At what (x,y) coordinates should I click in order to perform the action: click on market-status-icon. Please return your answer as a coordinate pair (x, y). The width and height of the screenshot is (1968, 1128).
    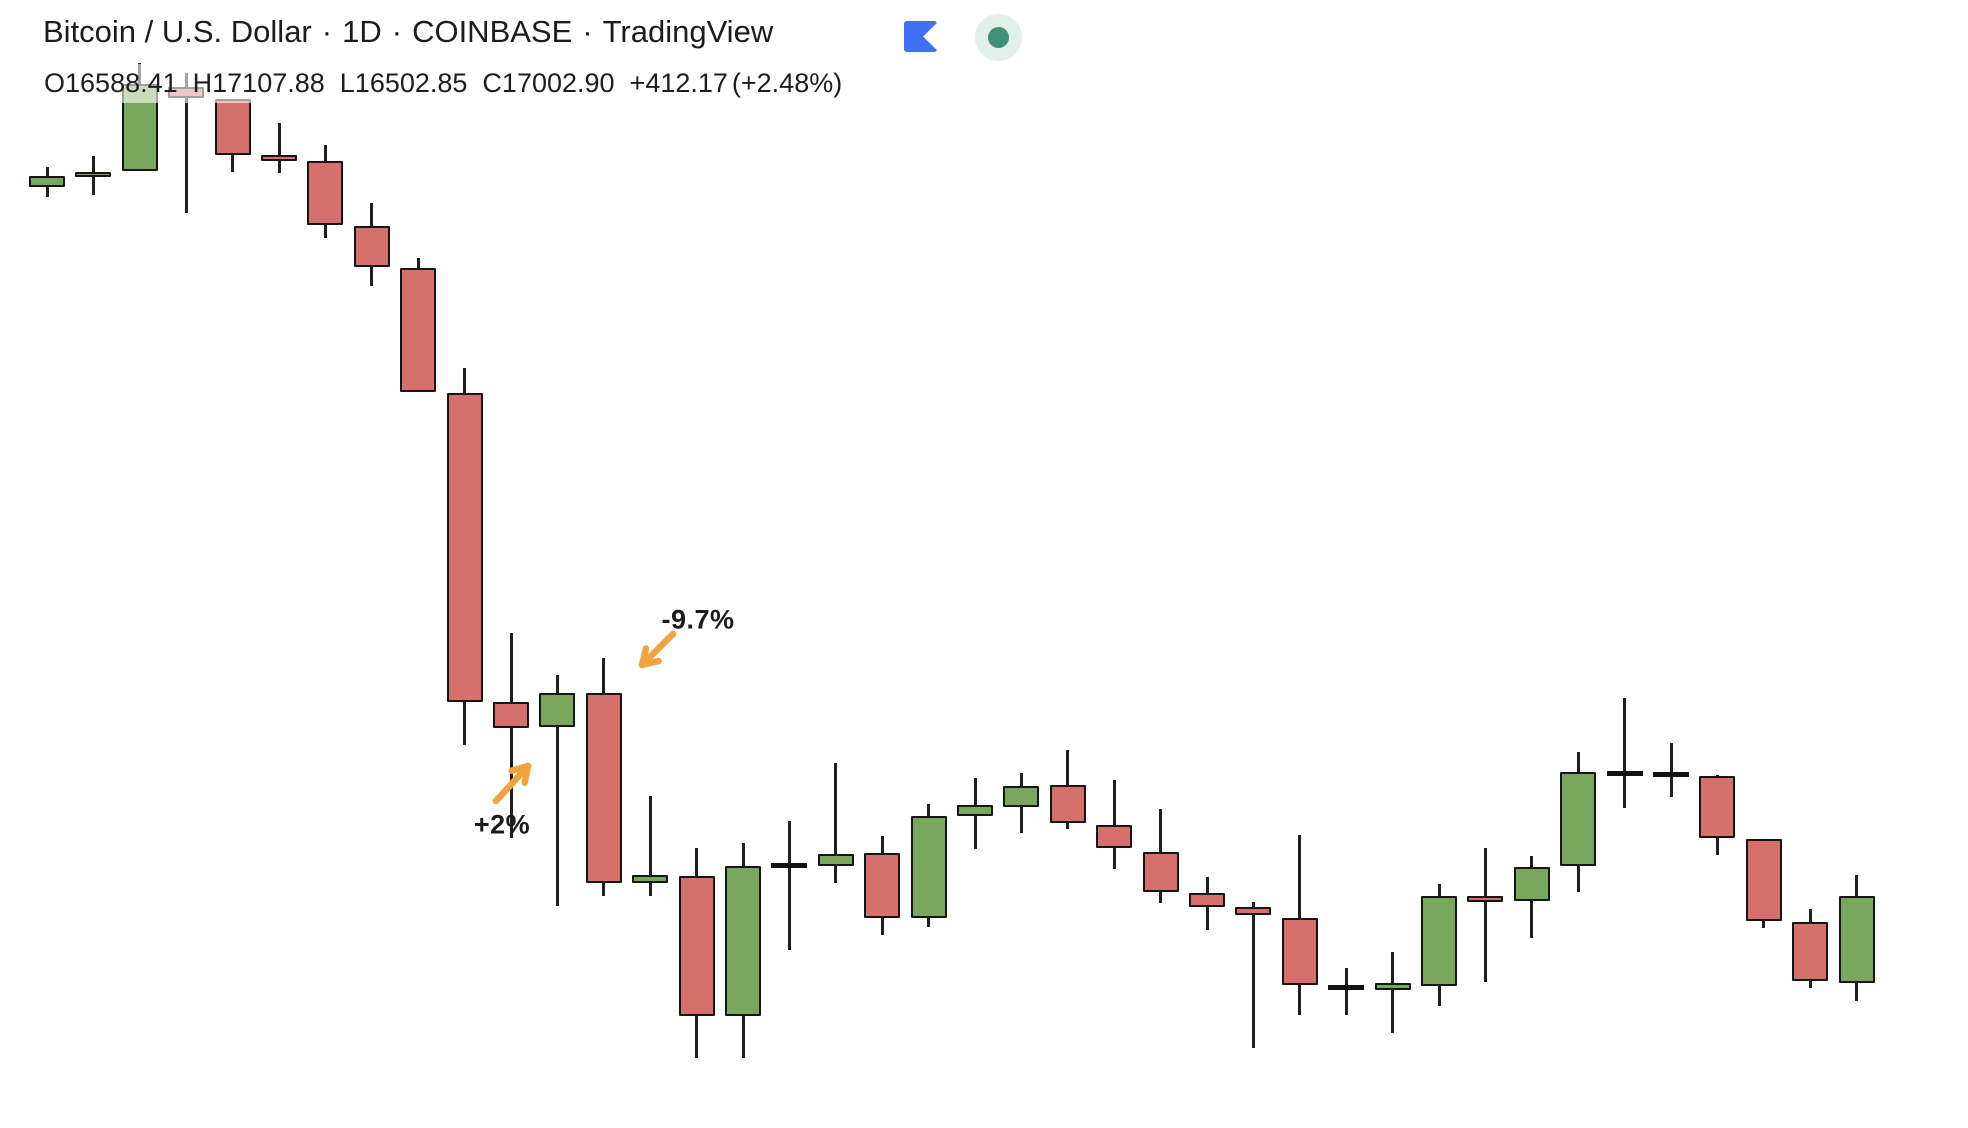
    Looking at the image, I should click on (998, 37).